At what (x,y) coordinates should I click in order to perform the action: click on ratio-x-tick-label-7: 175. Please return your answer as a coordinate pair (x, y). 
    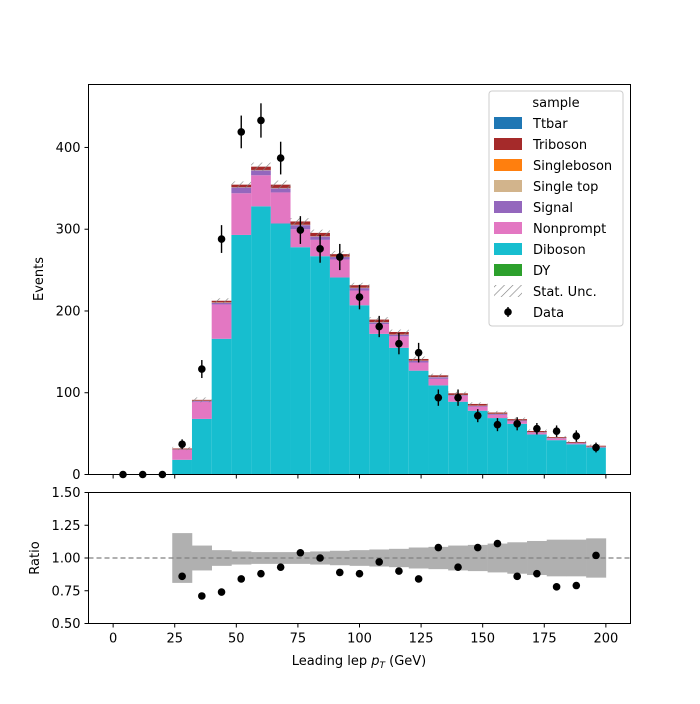
    Looking at the image, I should click on (544, 639).